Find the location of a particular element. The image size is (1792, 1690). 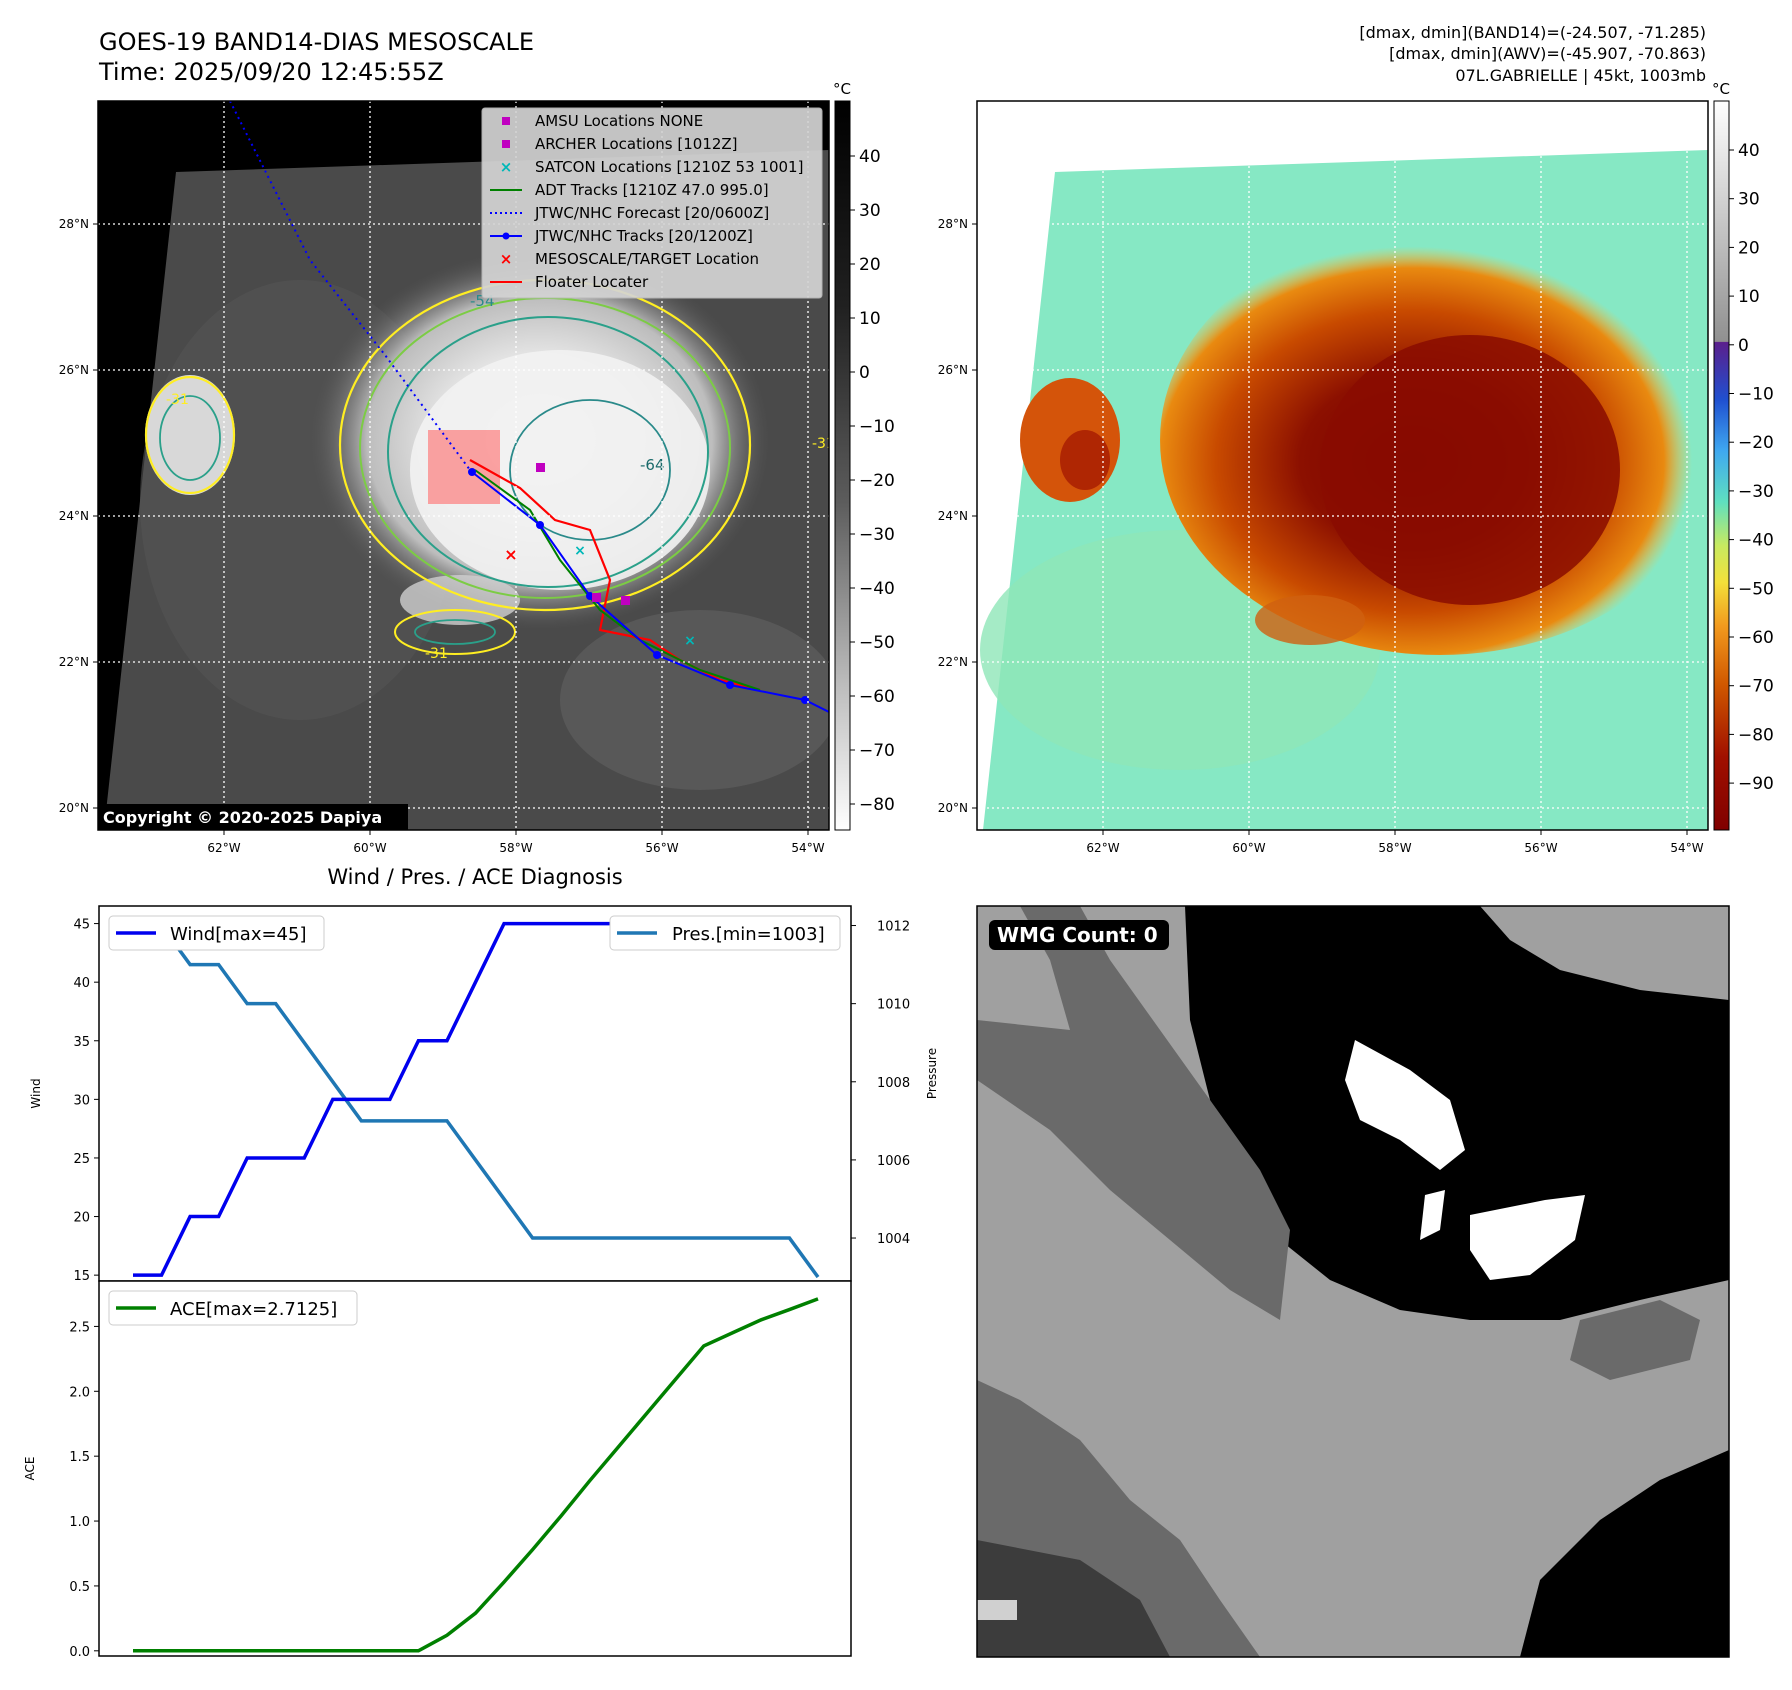

ace-line is located at coordinates (476, 1475).